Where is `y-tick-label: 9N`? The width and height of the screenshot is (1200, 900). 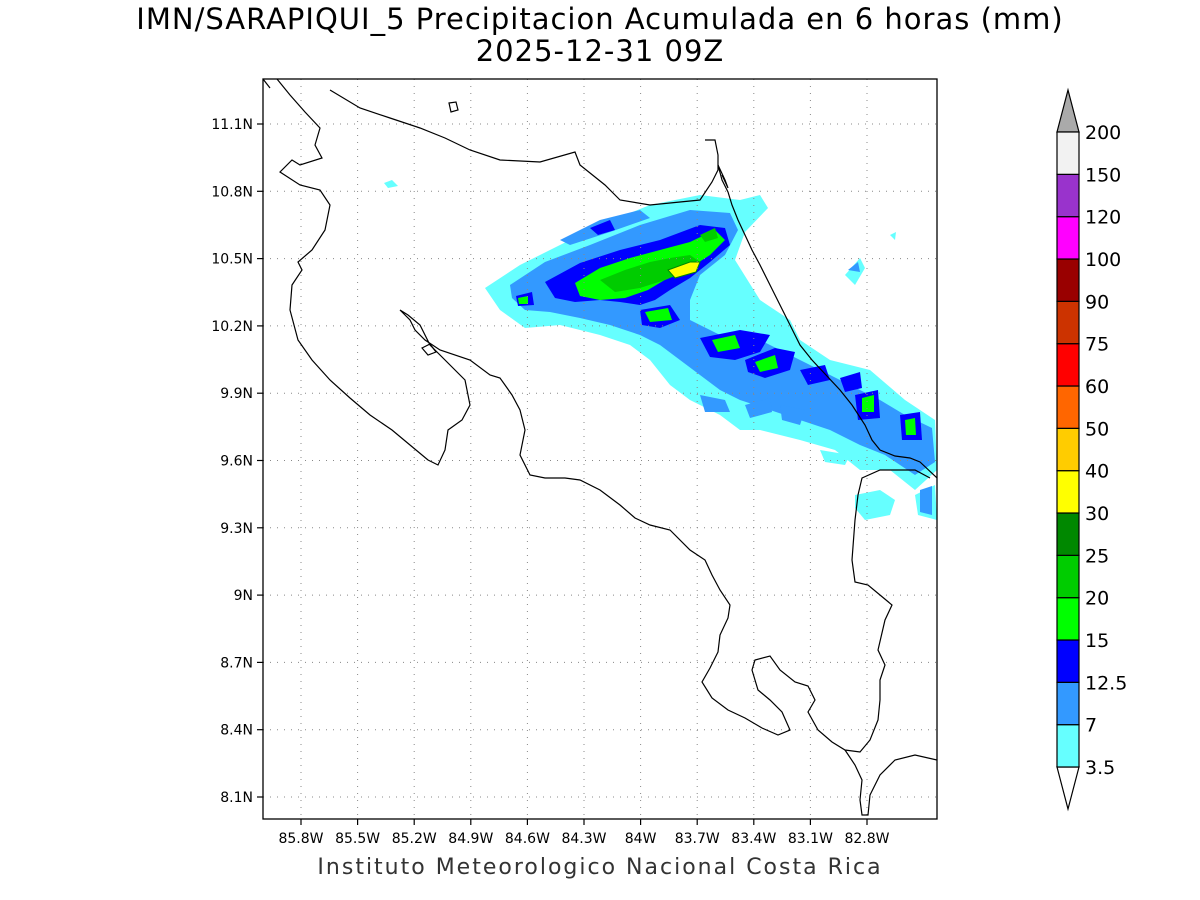 y-tick-label: 9N is located at coordinates (243, 596).